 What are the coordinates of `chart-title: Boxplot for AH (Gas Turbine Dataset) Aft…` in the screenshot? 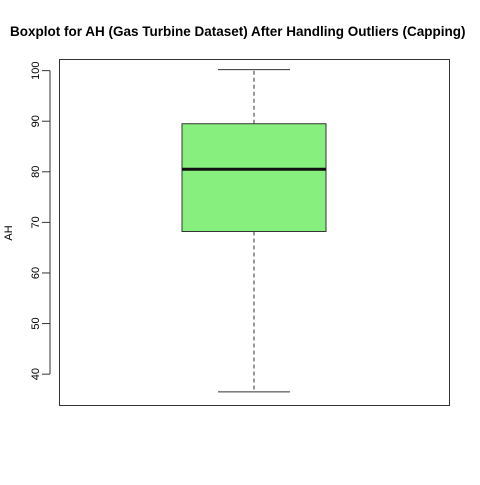 It's located at (238, 31).